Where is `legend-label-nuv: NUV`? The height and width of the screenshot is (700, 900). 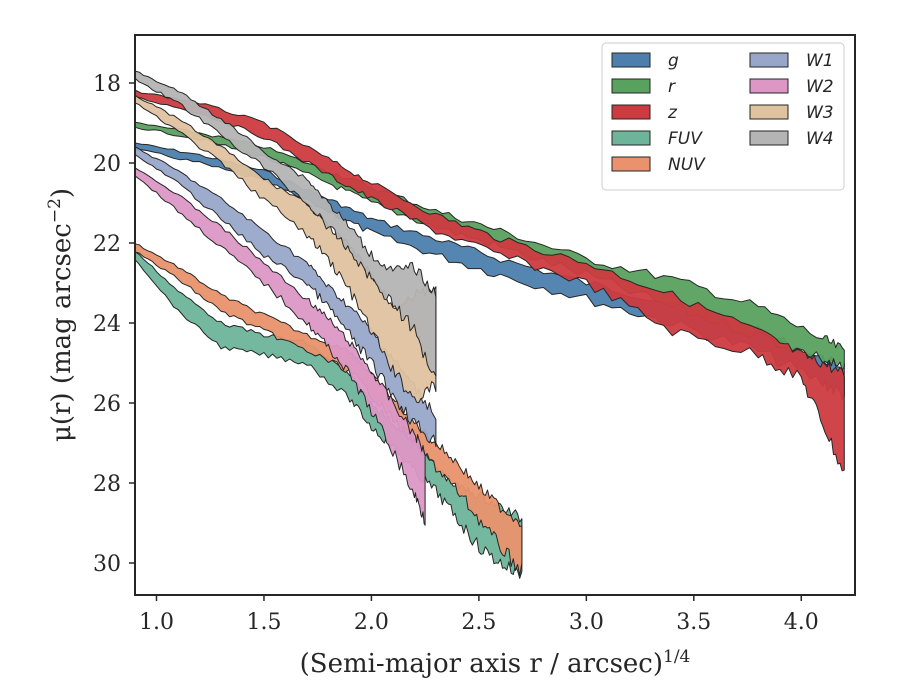 legend-label-nuv: NUV is located at coordinates (687, 165).